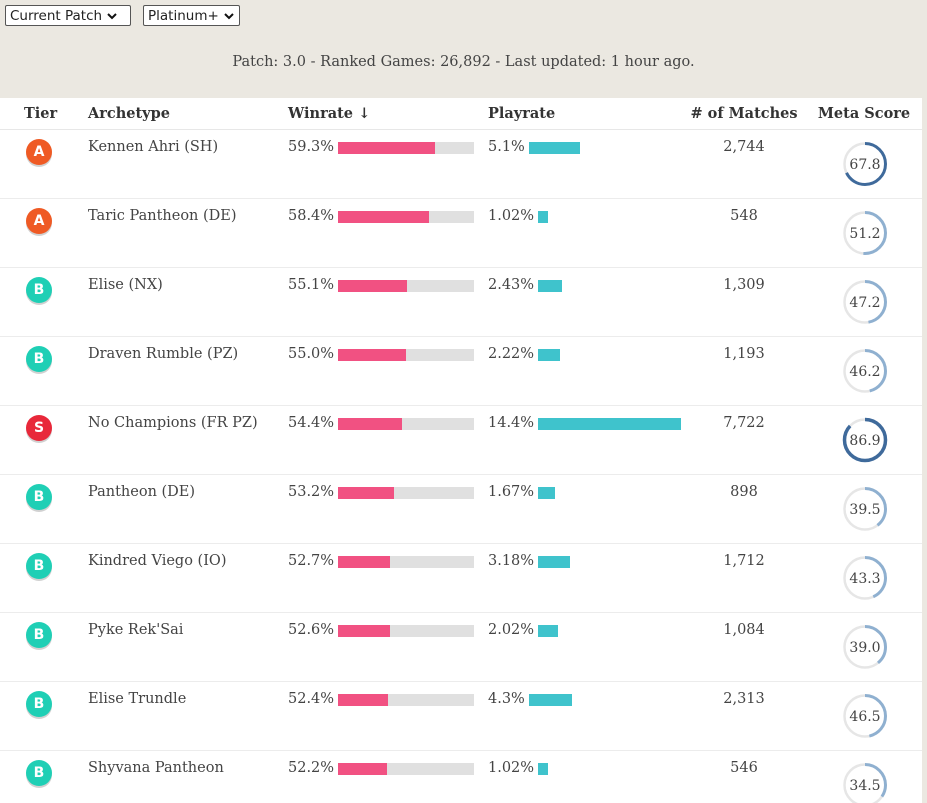 The width and height of the screenshot is (927, 803). I want to click on header-winrate: Winrate ↓, so click(329, 113).